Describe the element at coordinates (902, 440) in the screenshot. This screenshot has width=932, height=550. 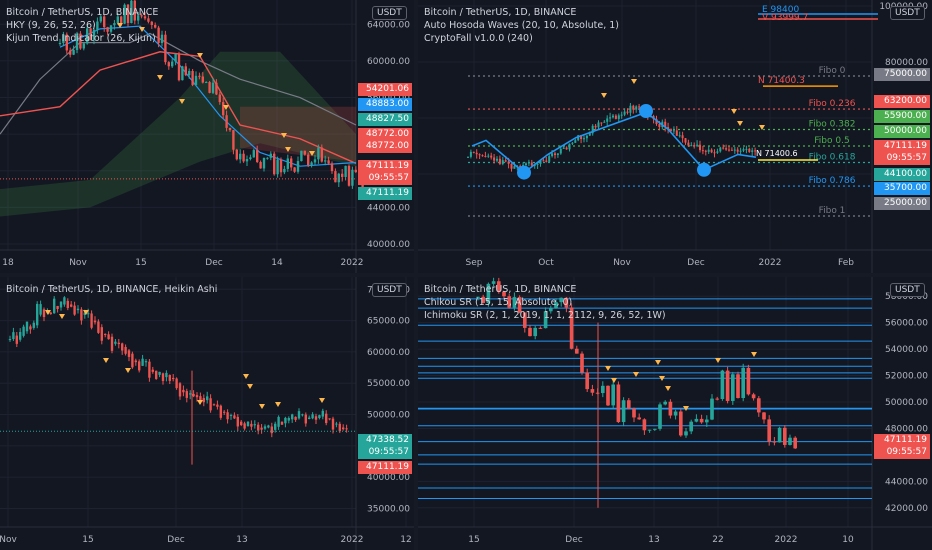
I see `price-label: 47111.19` at that location.